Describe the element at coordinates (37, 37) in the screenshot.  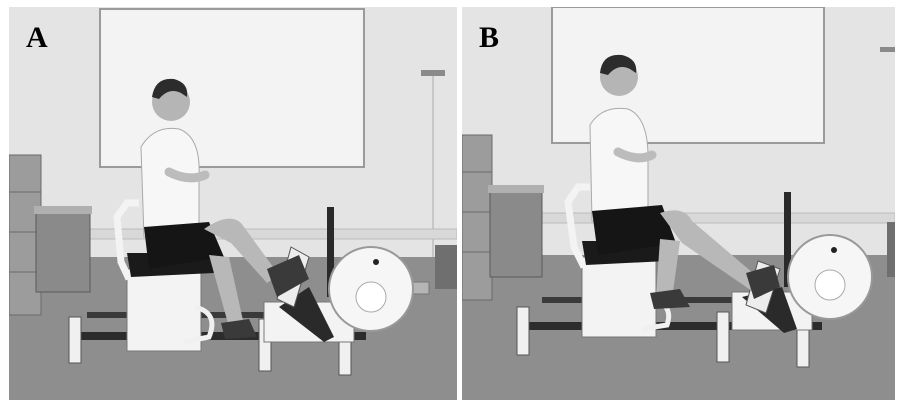
I see `panel-label-a: A` at that location.